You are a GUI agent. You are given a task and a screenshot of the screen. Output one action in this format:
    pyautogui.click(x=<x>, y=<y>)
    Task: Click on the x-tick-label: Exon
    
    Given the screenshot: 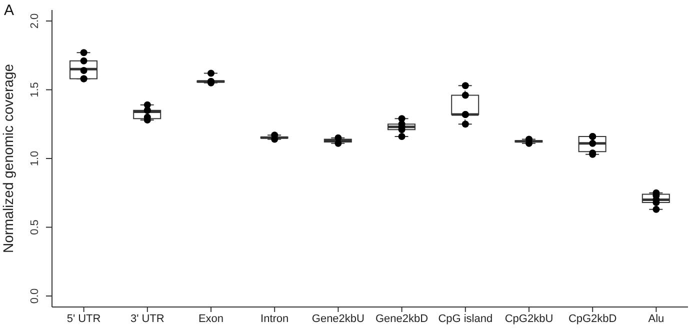 What is the action you would take?
    pyautogui.click(x=211, y=318)
    